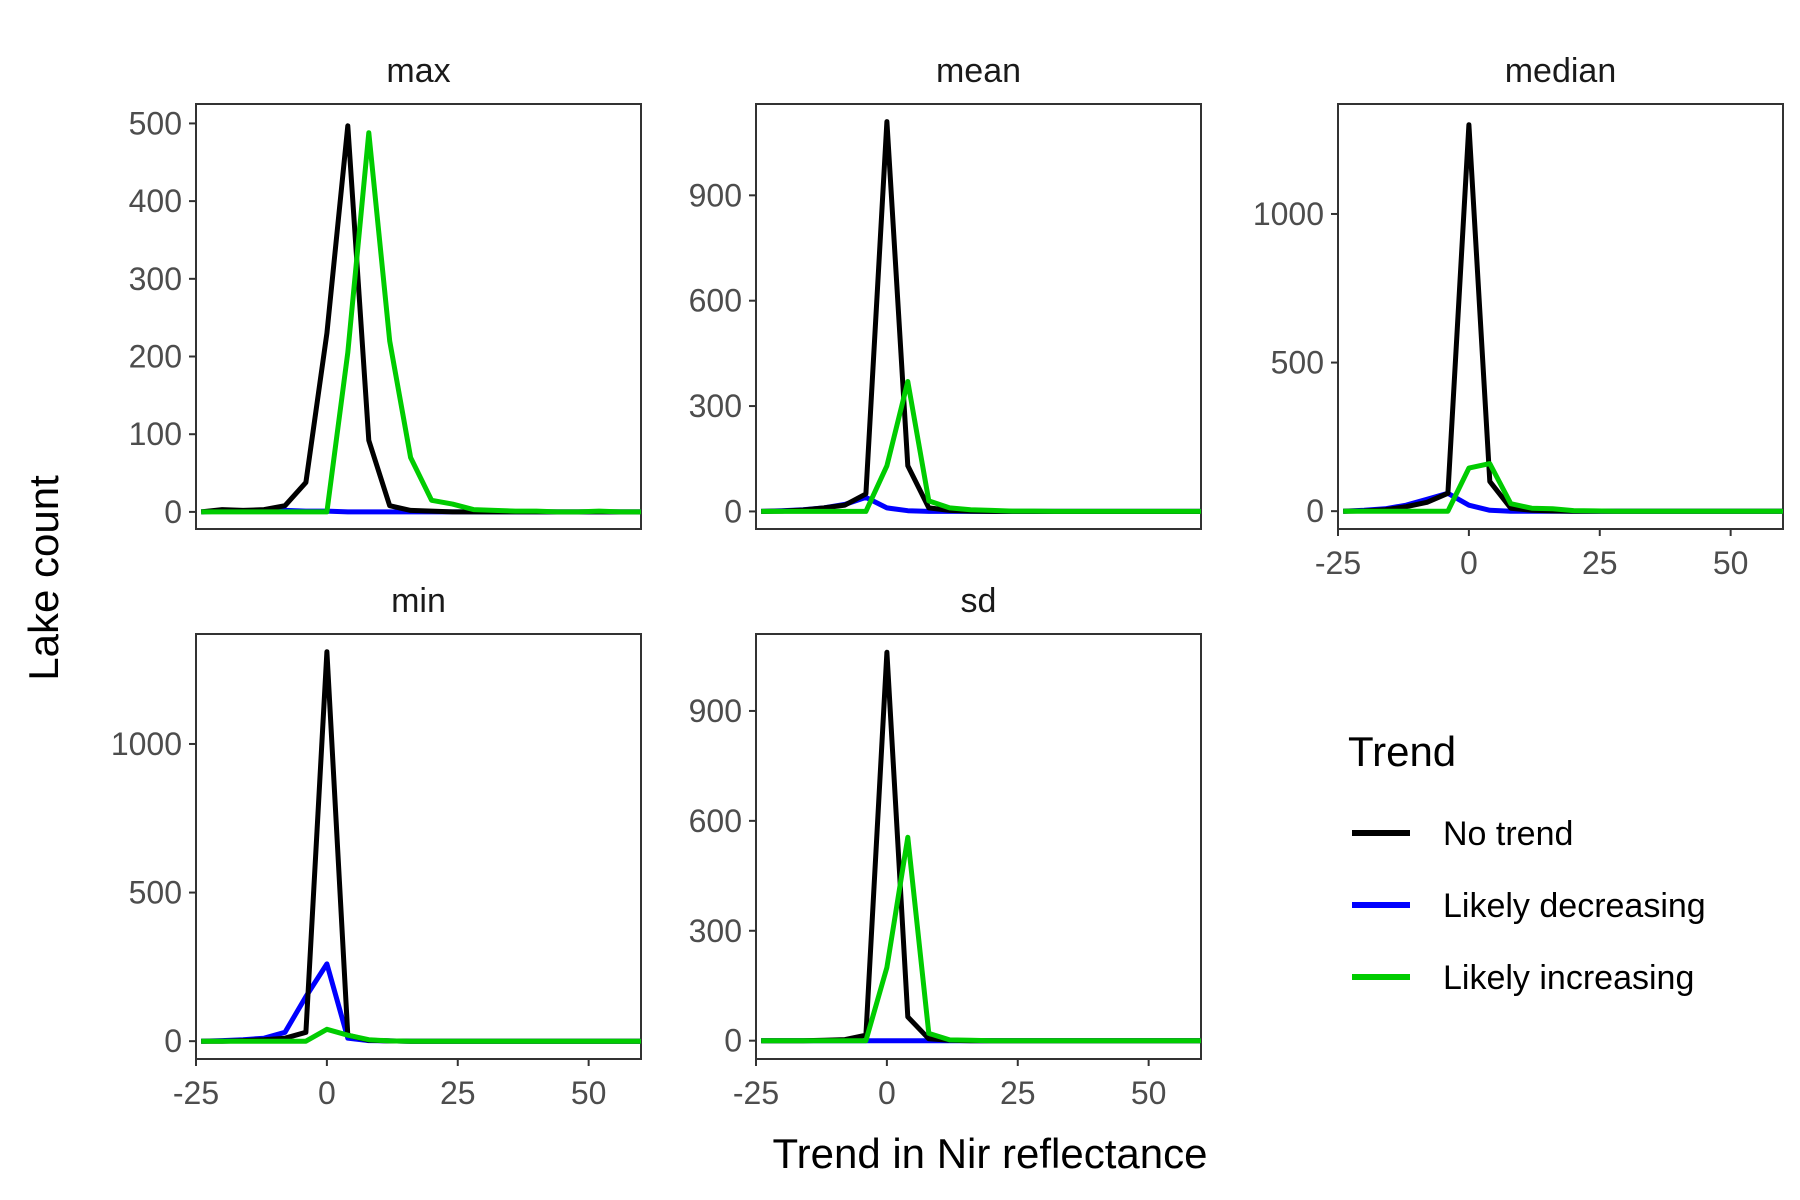 The height and width of the screenshot is (1200, 1800). I want to click on x-axis-title: Trend in Nir reflectance, so click(990, 1153).